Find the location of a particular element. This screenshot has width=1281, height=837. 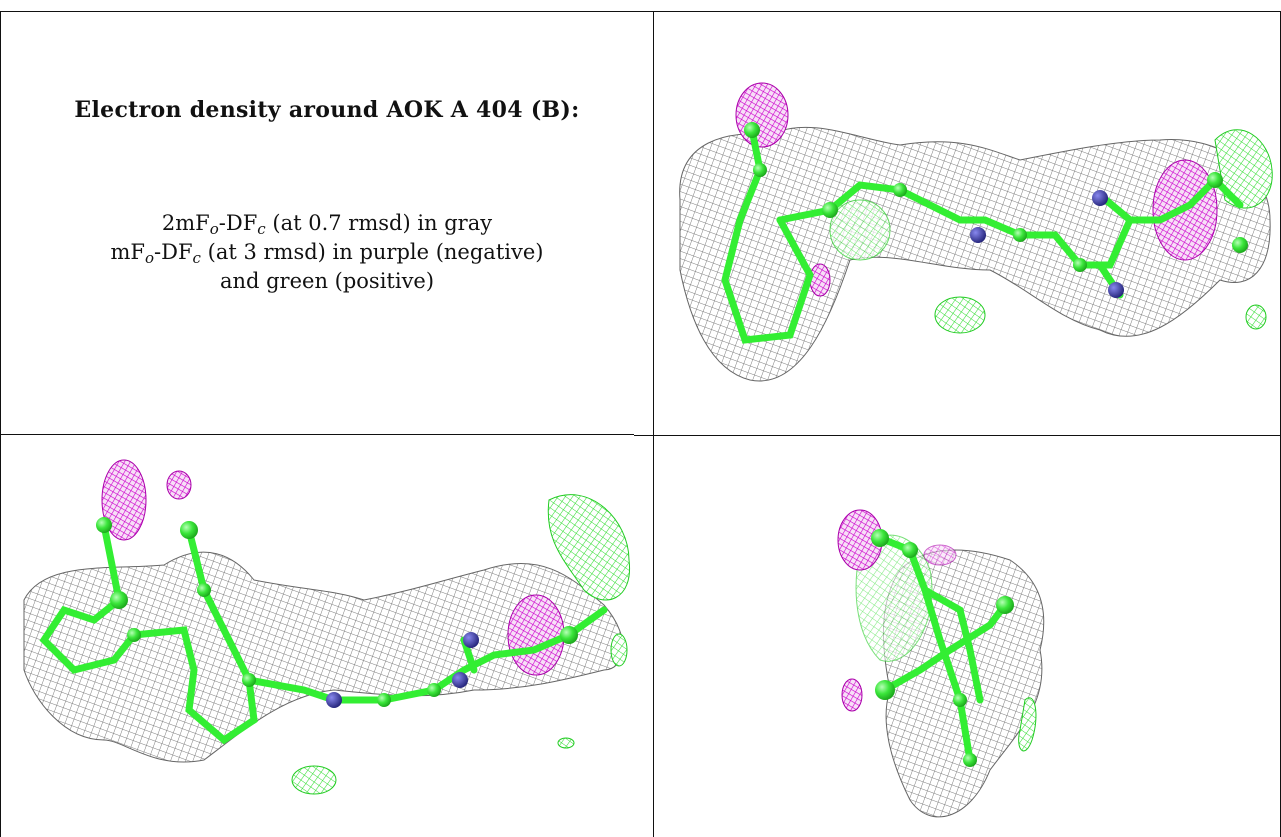

density-map-image is located at coordinates (941, 663).